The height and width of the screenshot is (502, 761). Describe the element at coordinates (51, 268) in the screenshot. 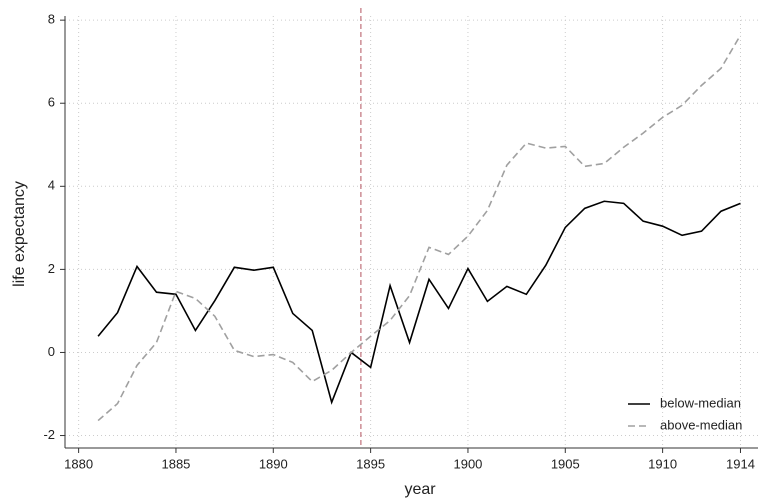

I see `y-tick-label: 2` at that location.